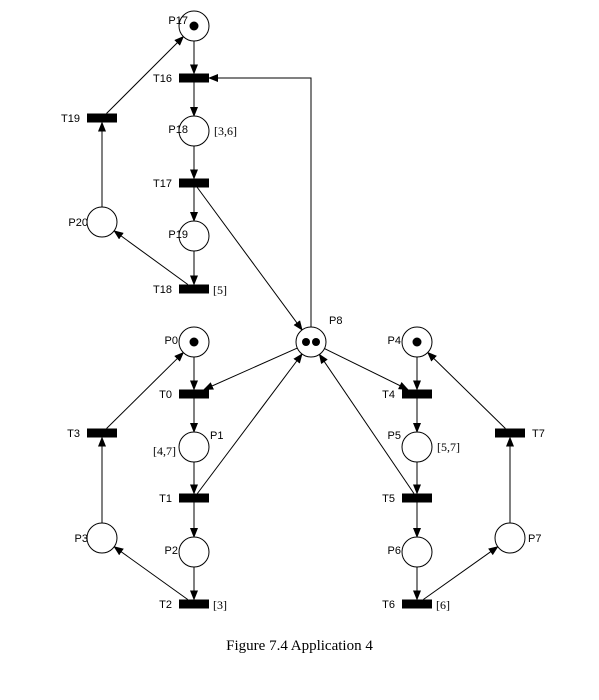  I want to click on place-p17: P17, so click(189, 26).